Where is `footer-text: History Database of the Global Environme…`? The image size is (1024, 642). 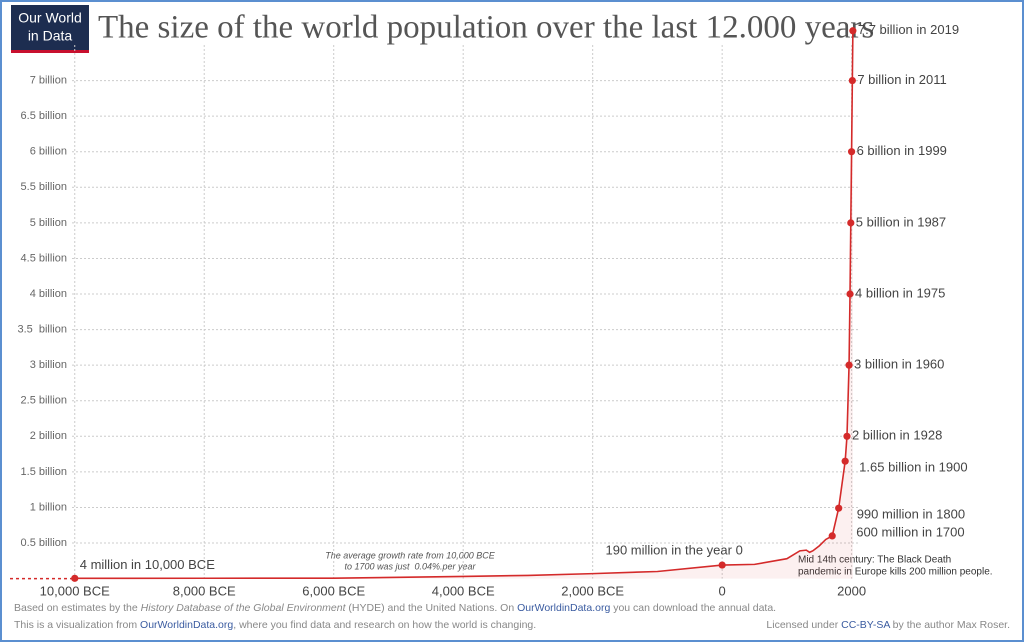 footer-text: History Database of the Global Environme… is located at coordinates (244, 608).